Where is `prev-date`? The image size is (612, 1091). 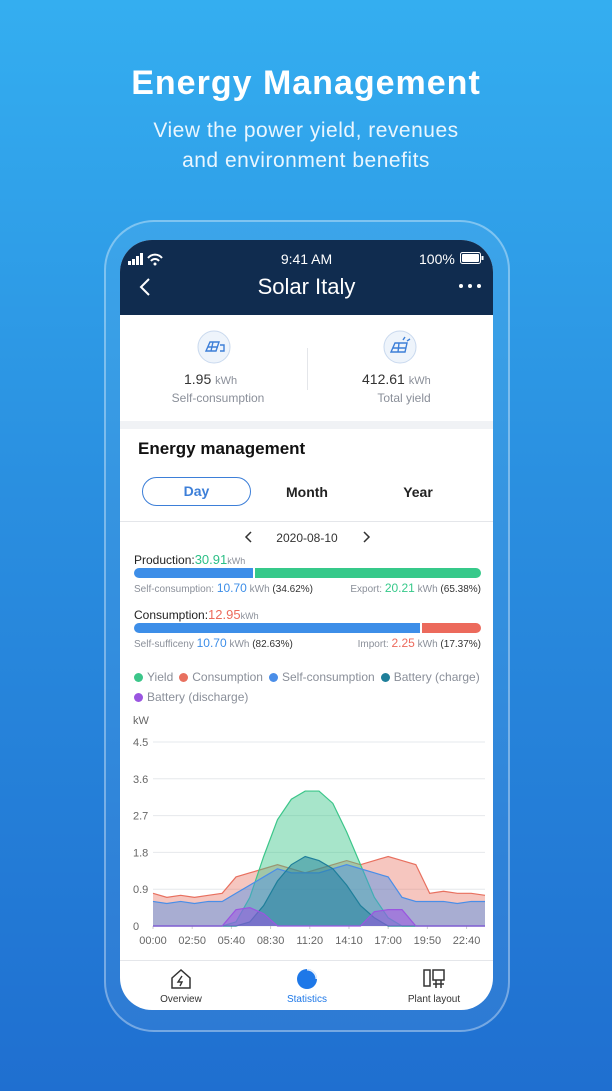 prev-date is located at coordinates (249, 537).